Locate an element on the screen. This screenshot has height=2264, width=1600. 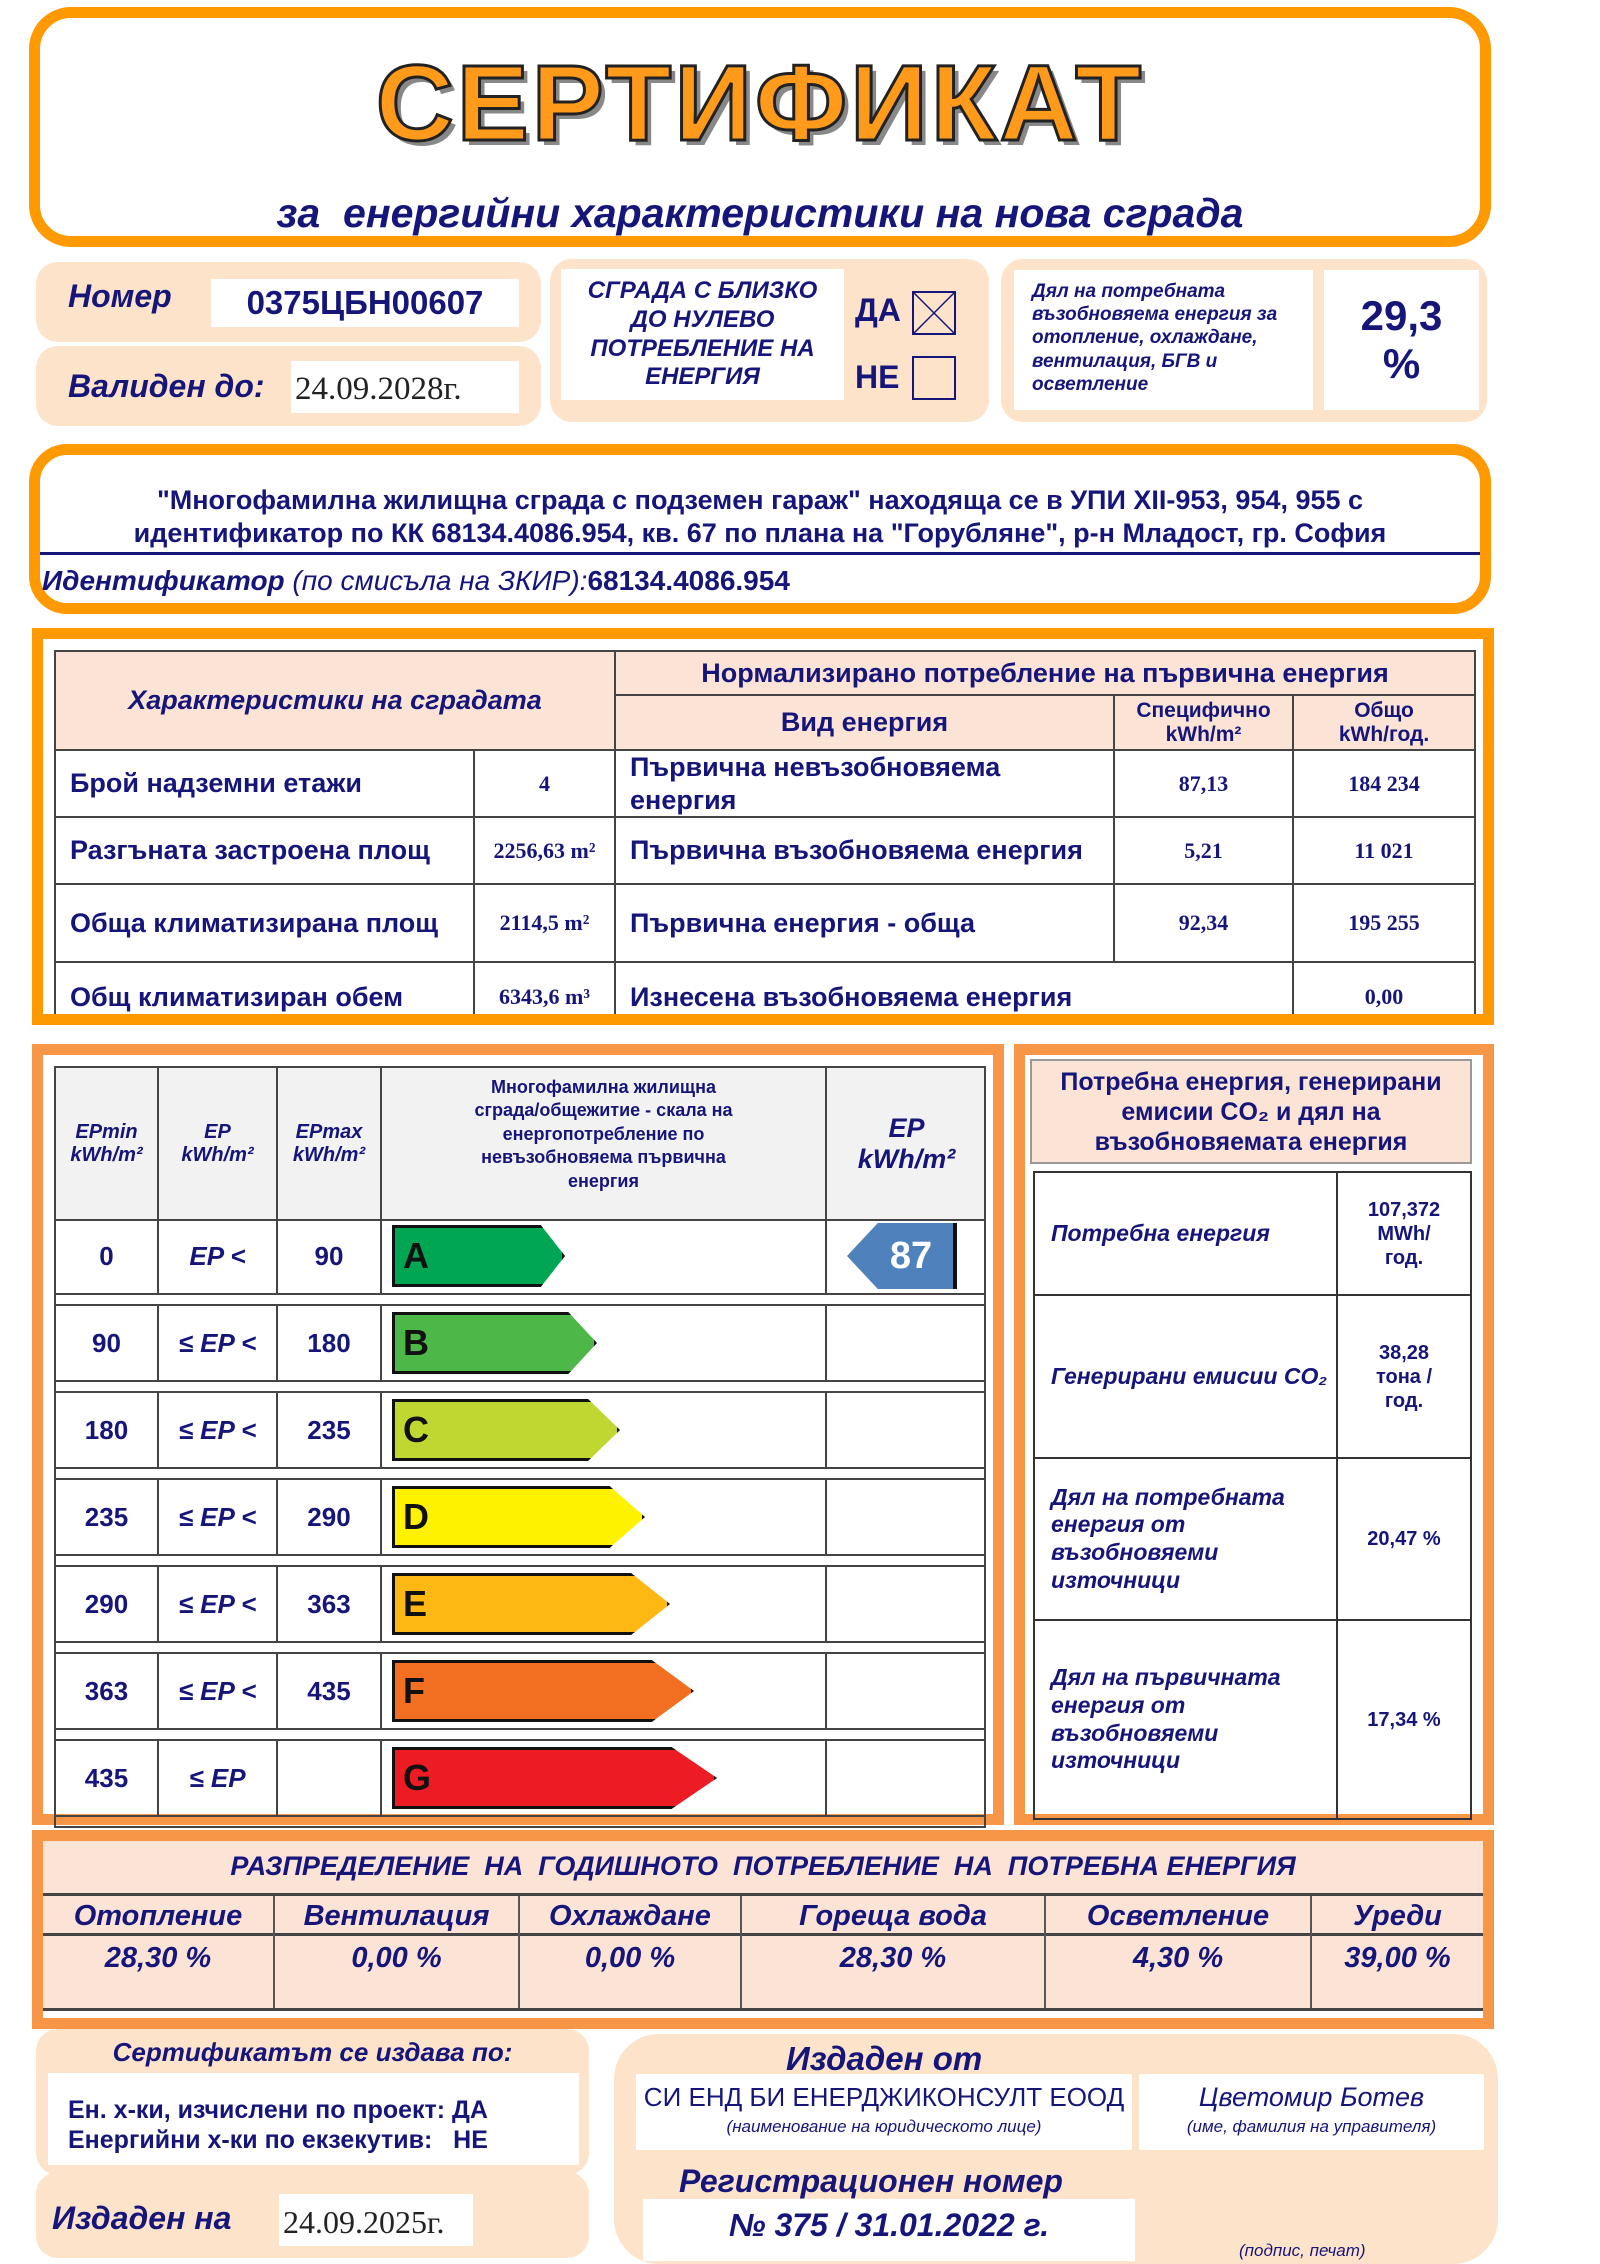
scale-max: 235 is located at coordinates (330, 1430).